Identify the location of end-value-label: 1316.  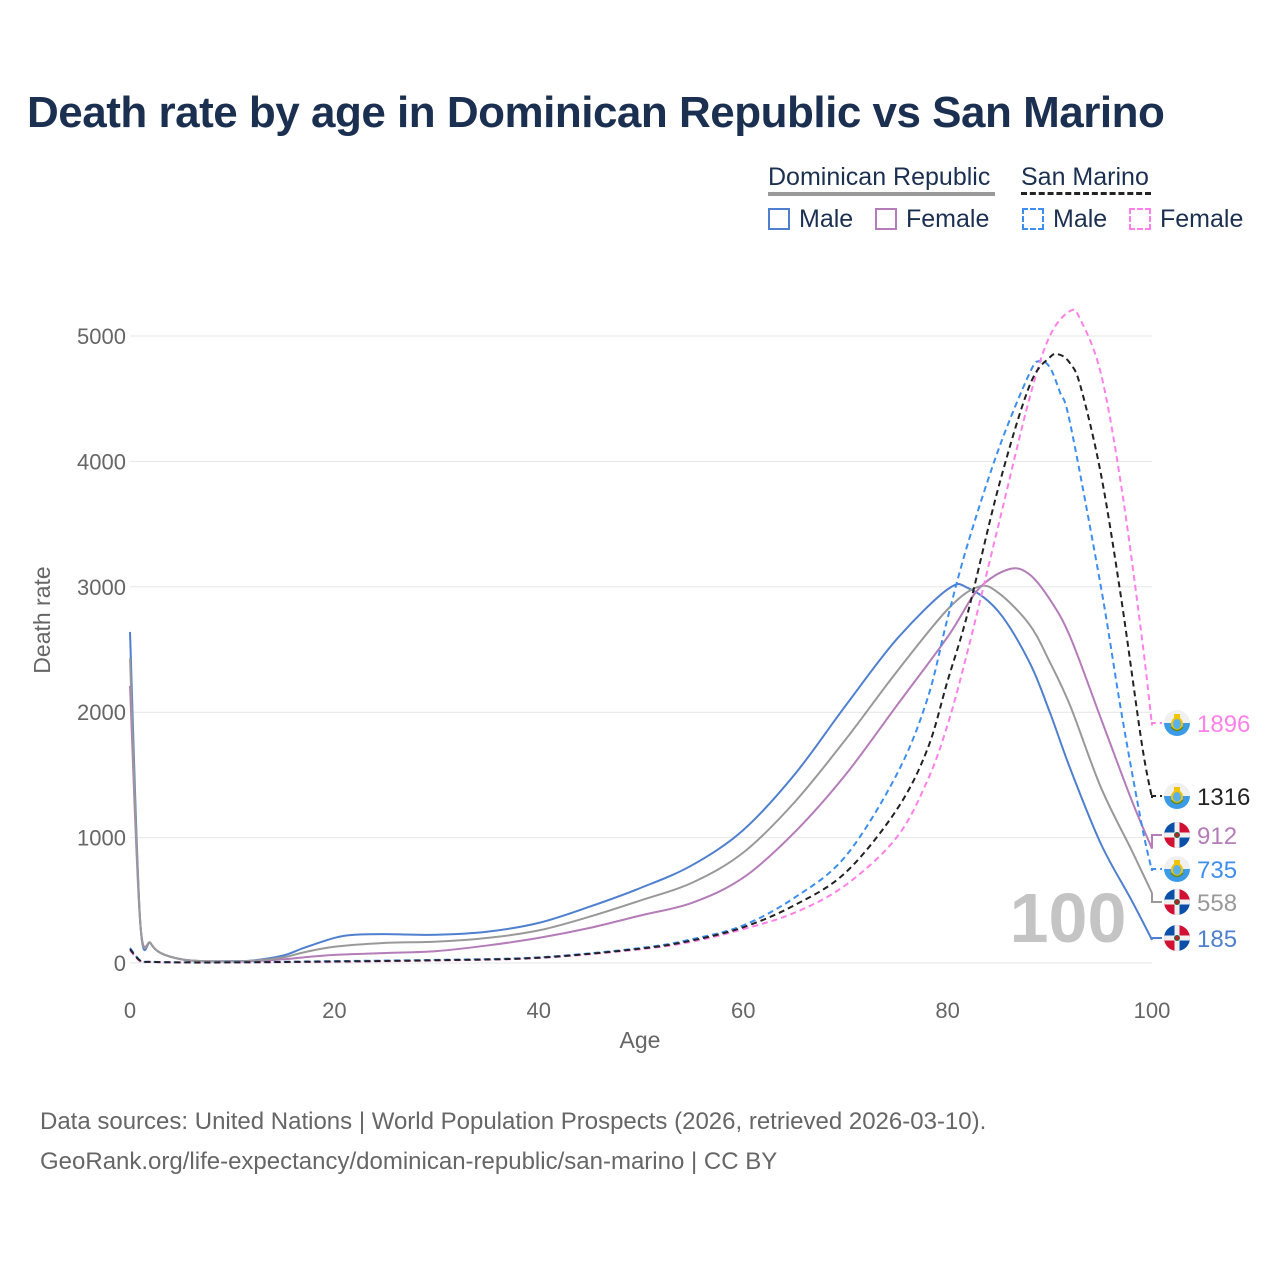
(1223, 797).